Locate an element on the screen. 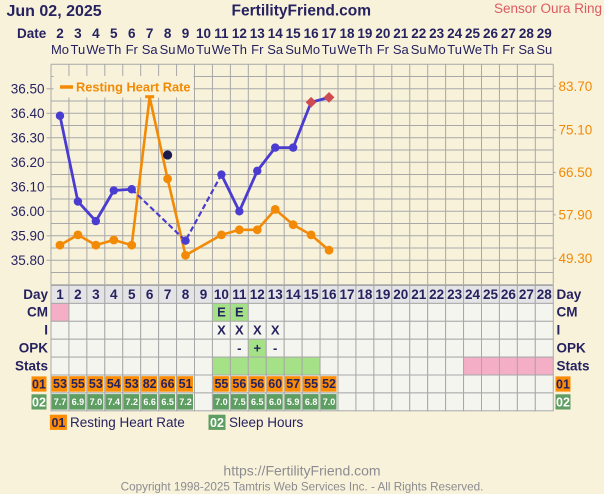 The image size is (604, 494). svg-text: 6 is located at coordinates (132, 33).